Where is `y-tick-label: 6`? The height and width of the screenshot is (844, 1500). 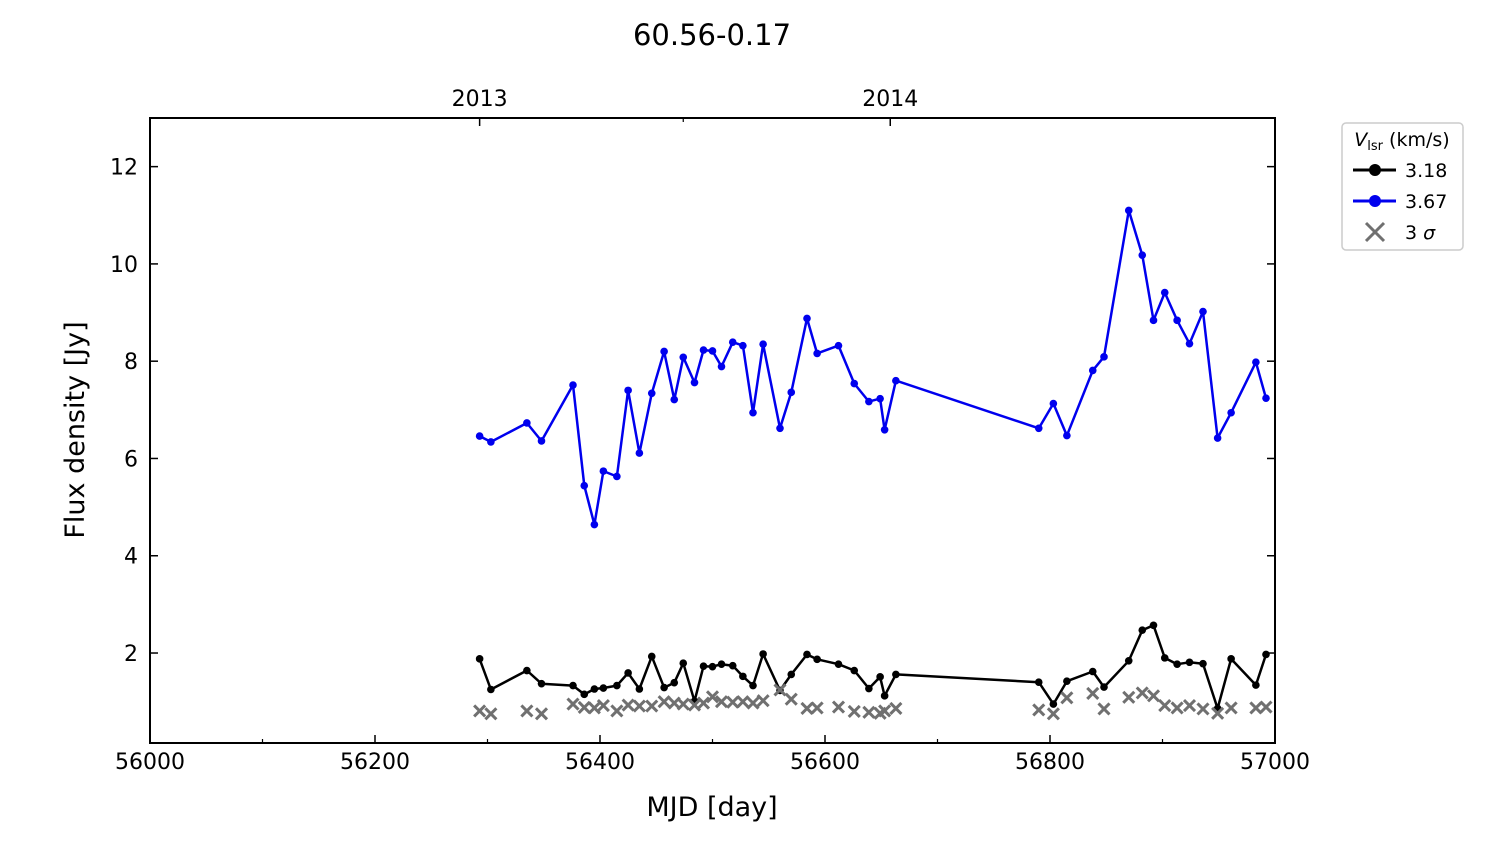
y-tick-label: 6 is located at coordinates (131, 459).